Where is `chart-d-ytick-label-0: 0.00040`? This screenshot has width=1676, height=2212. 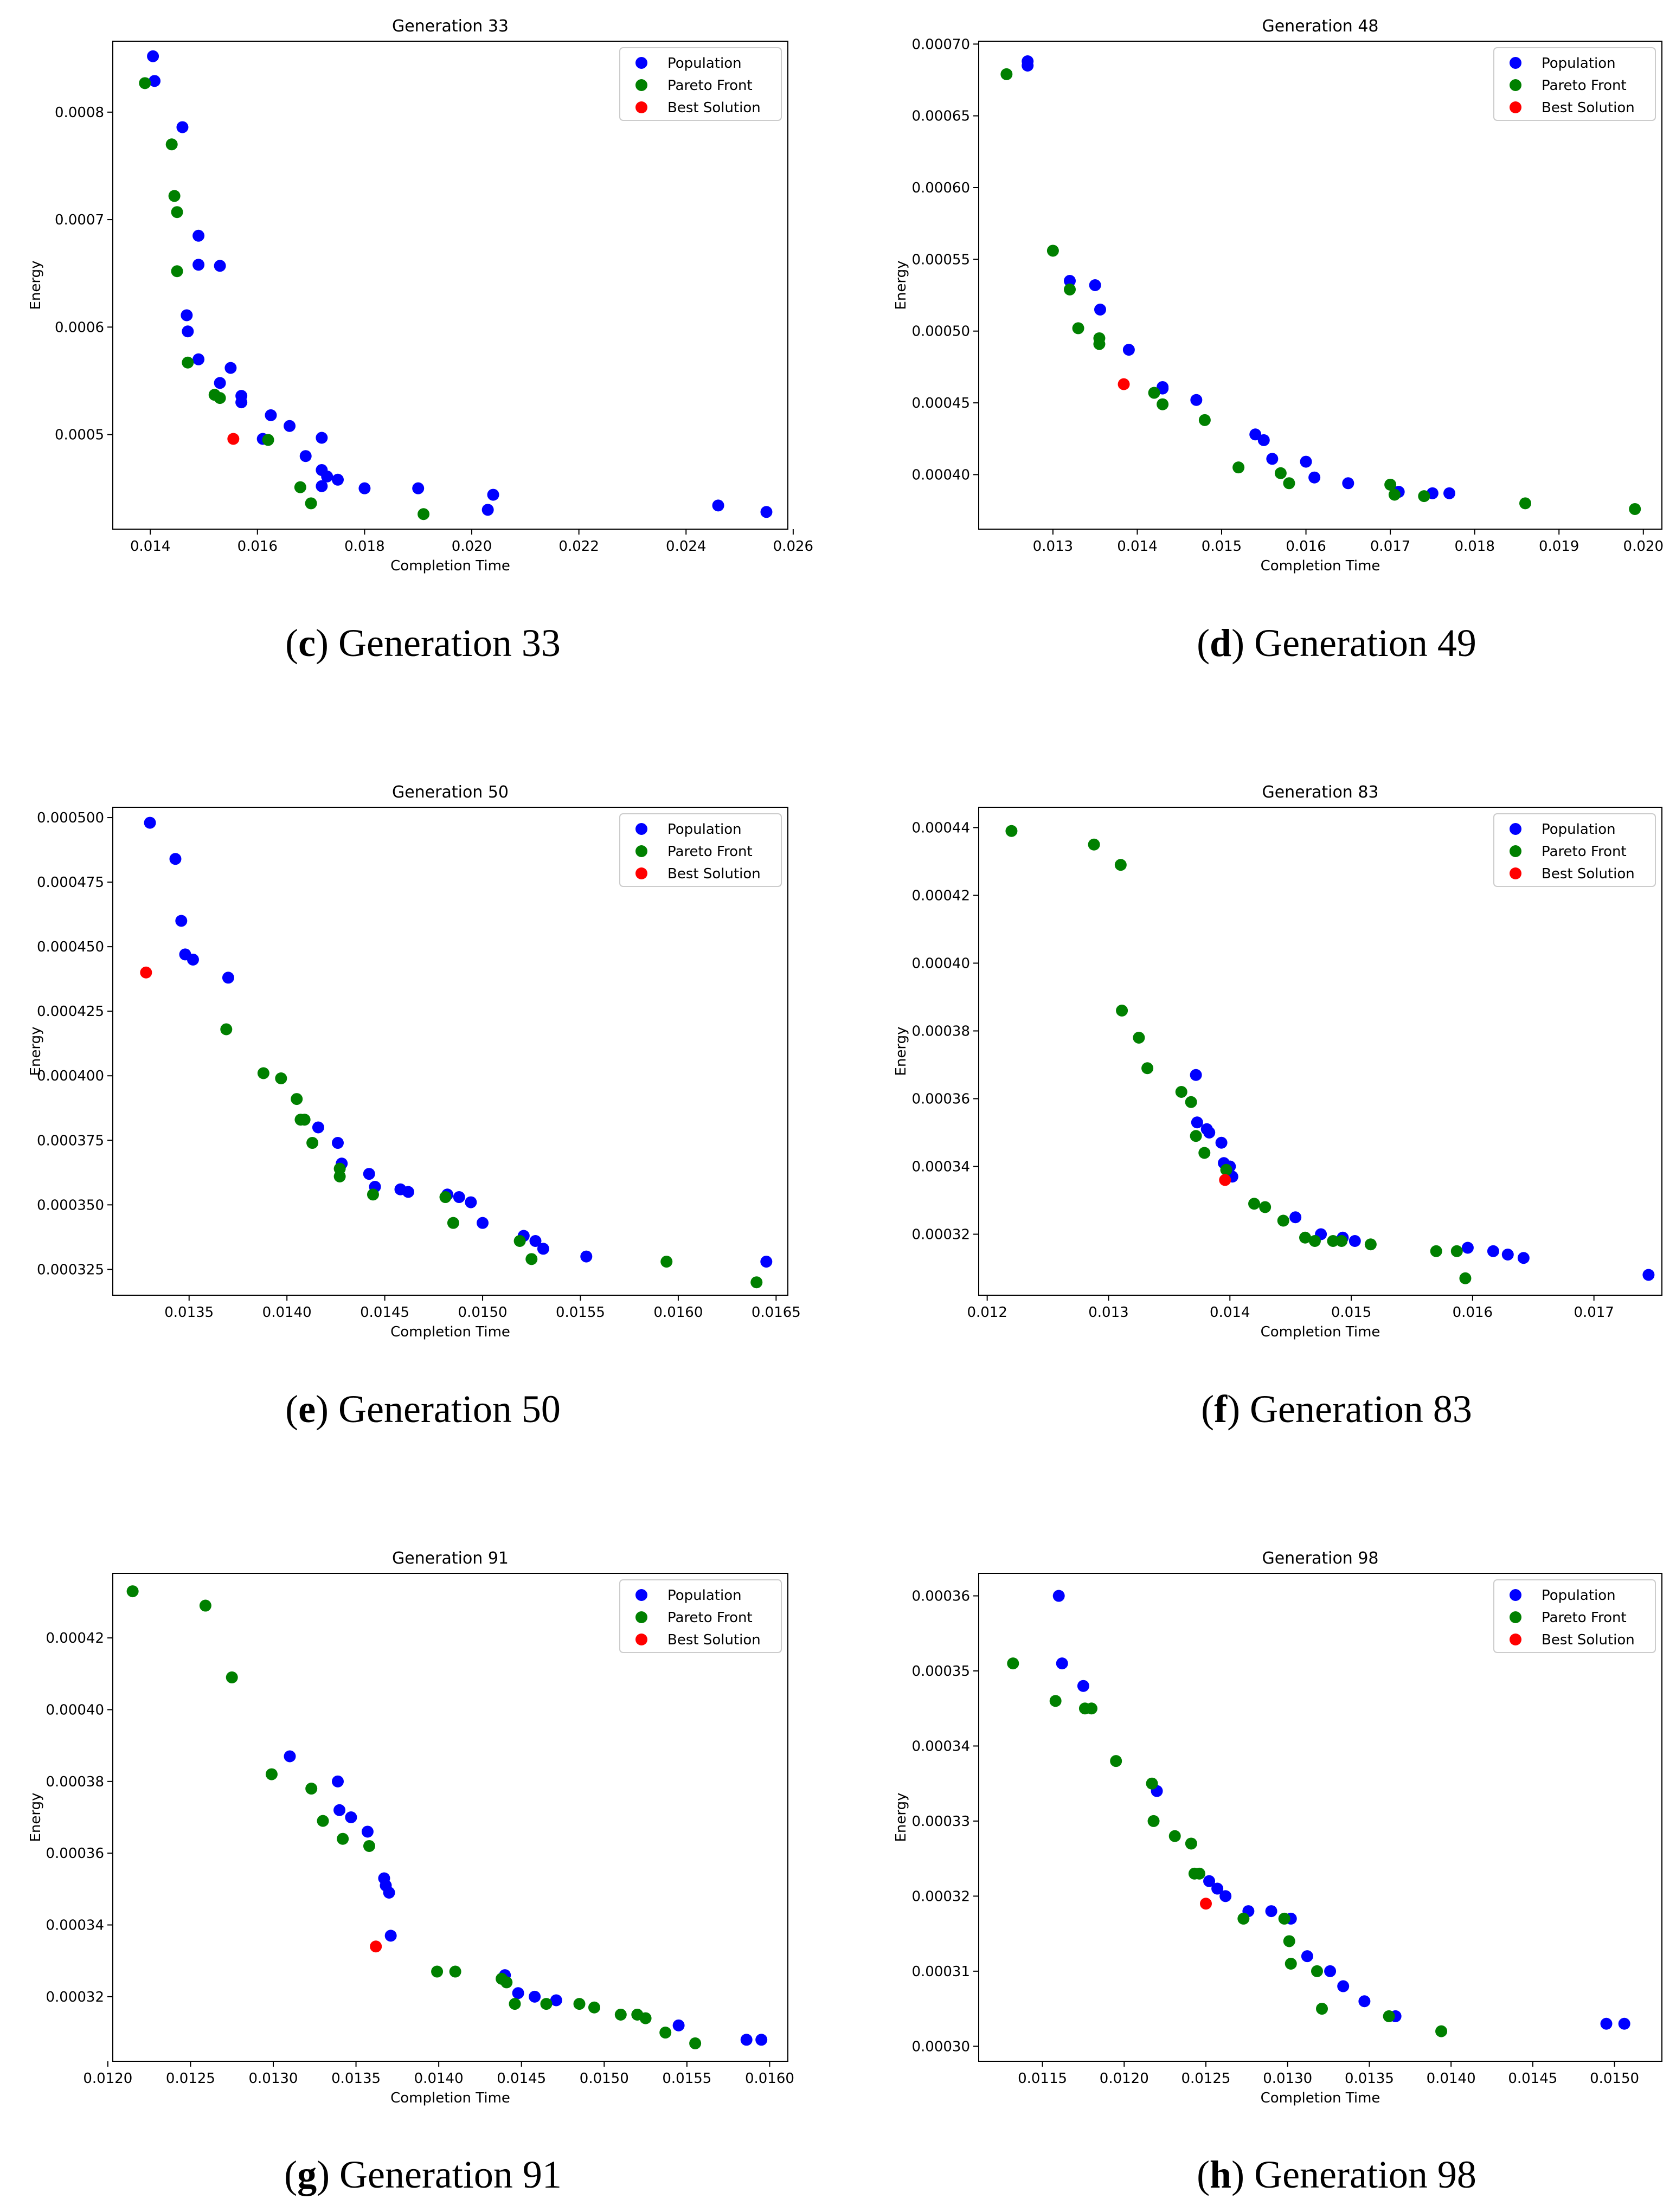
chart-d-ytick-label-0: 0.00040 is located at coordinates (940, 475).